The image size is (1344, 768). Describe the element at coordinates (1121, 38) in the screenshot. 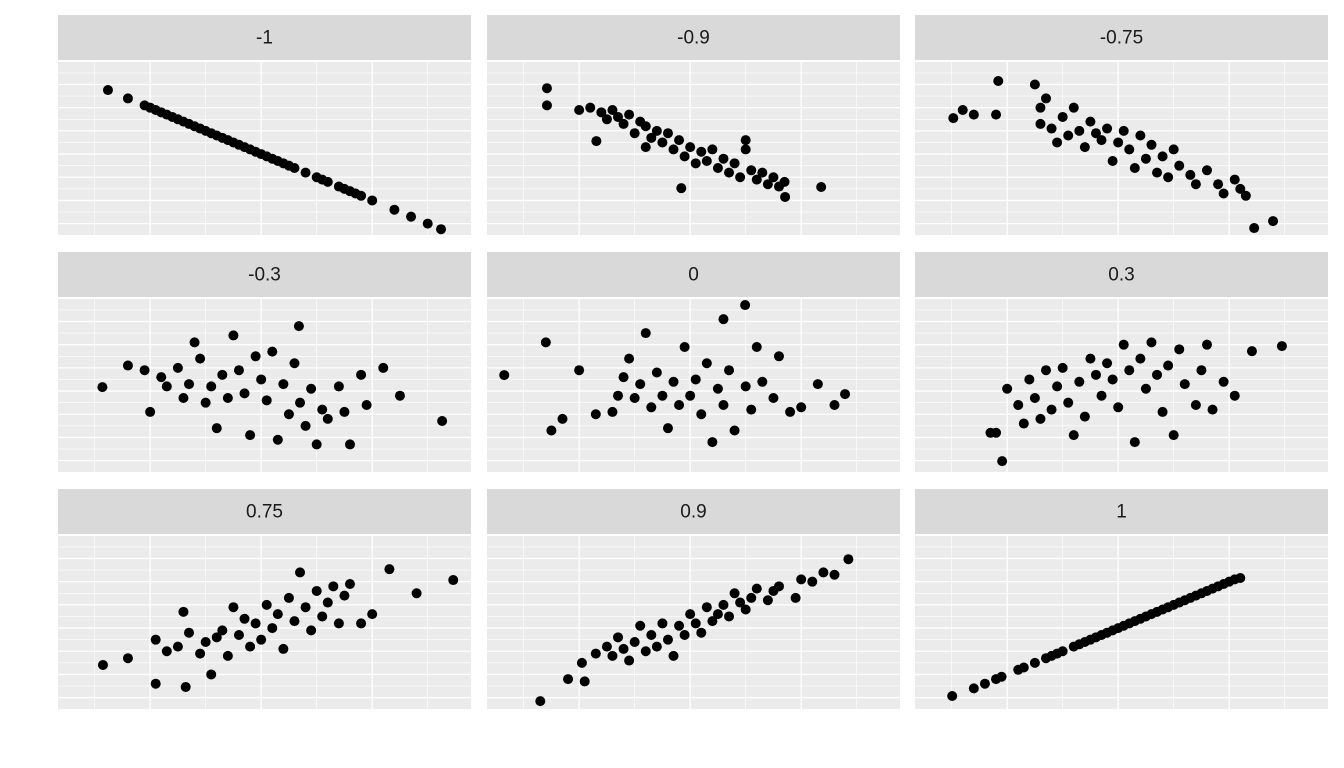

I see `strip-label: -0.75` at that location.